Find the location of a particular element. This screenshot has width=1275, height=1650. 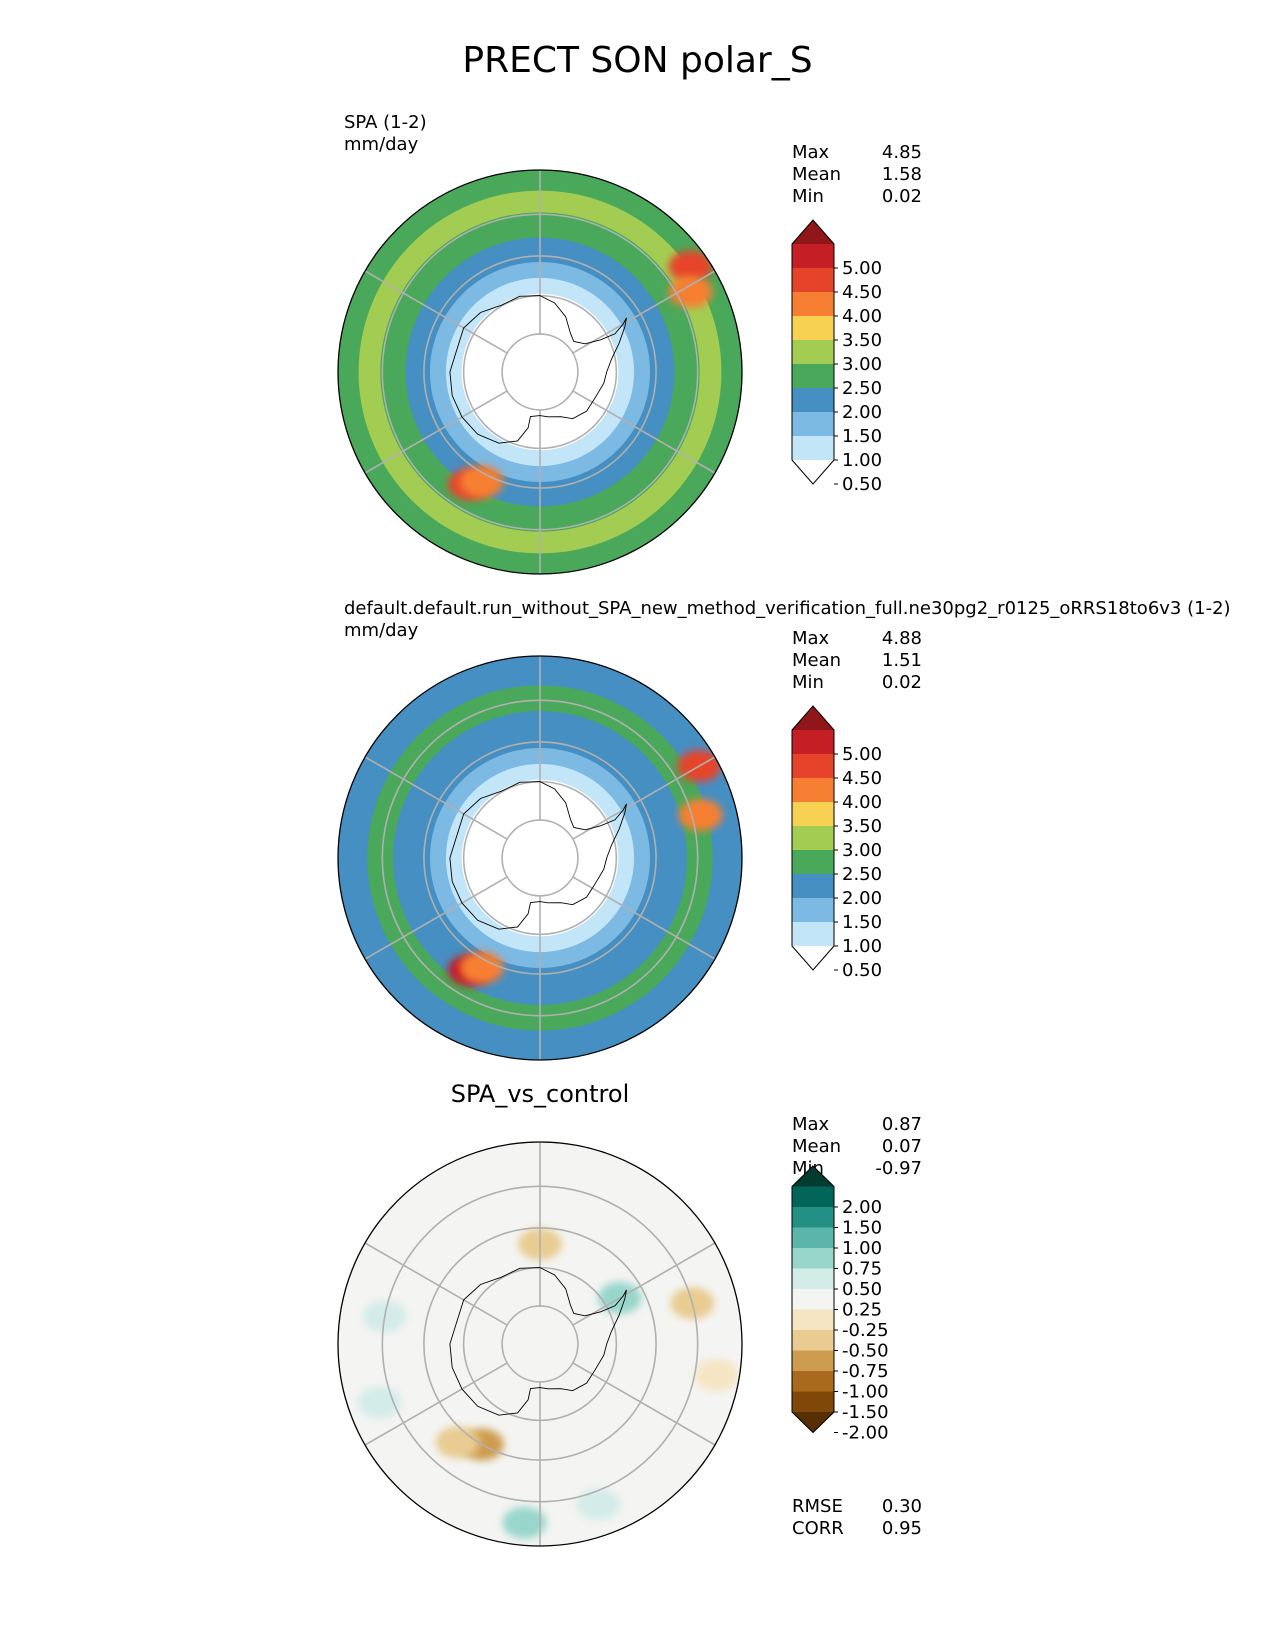

stat-row: Max 0.87 is located at coordinates (857, 1125).